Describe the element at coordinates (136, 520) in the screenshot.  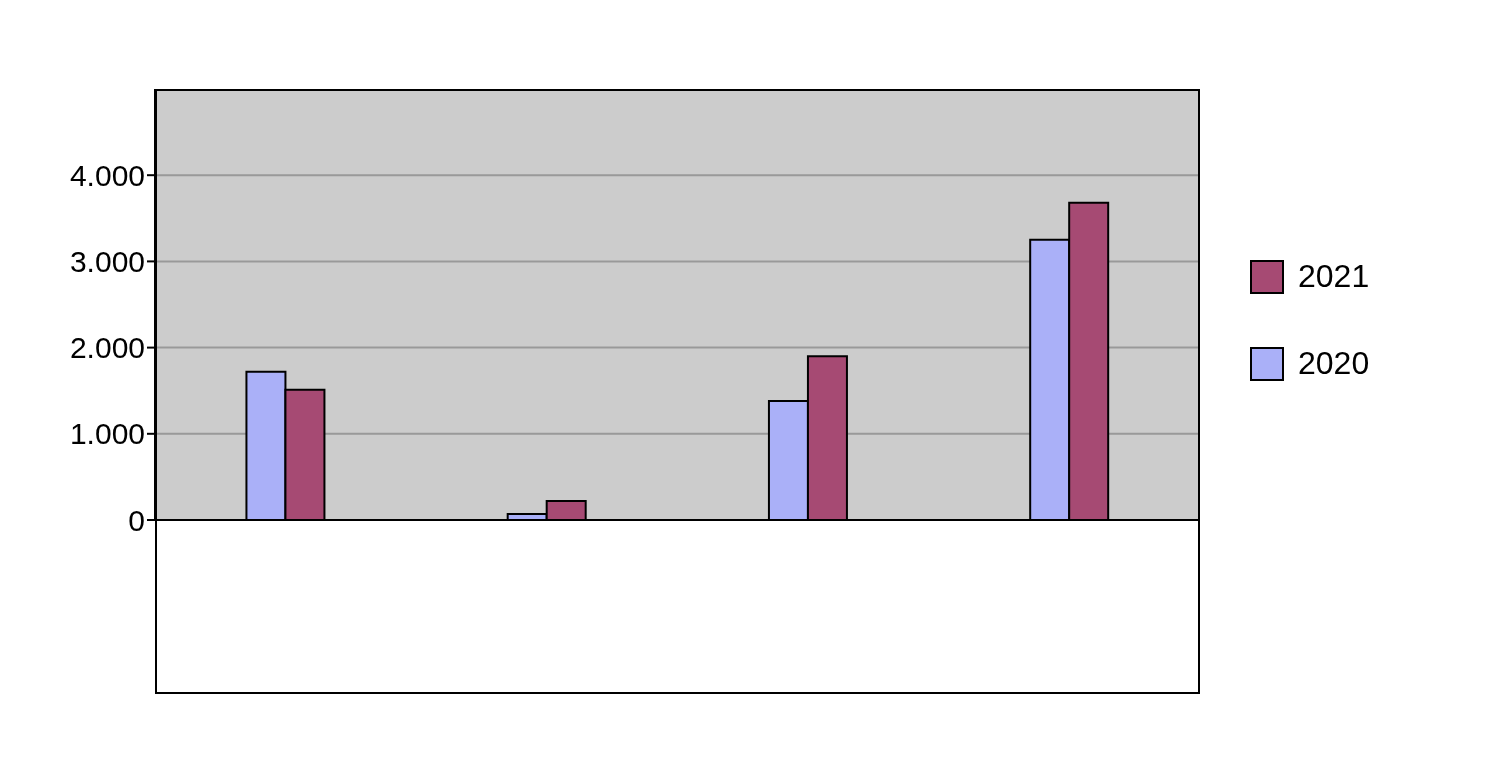
I see `y-tick-label: 0` at that location.